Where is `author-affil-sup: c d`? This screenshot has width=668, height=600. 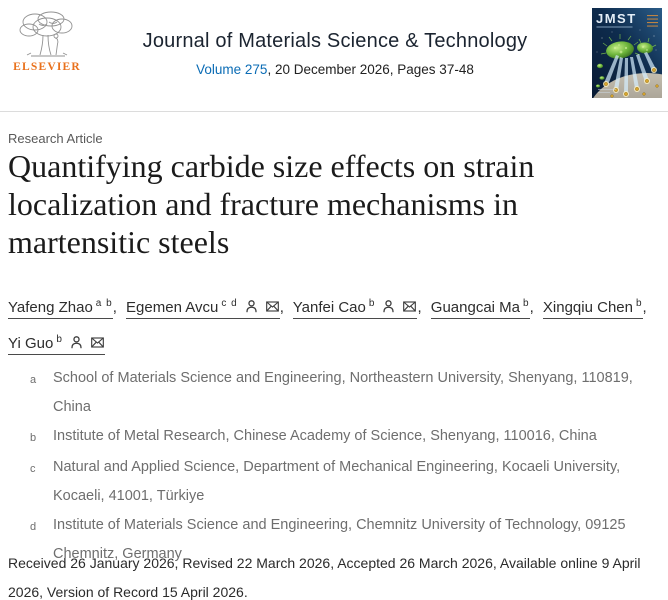
author-affil-sup: c d is located at coordinates (229, 303).